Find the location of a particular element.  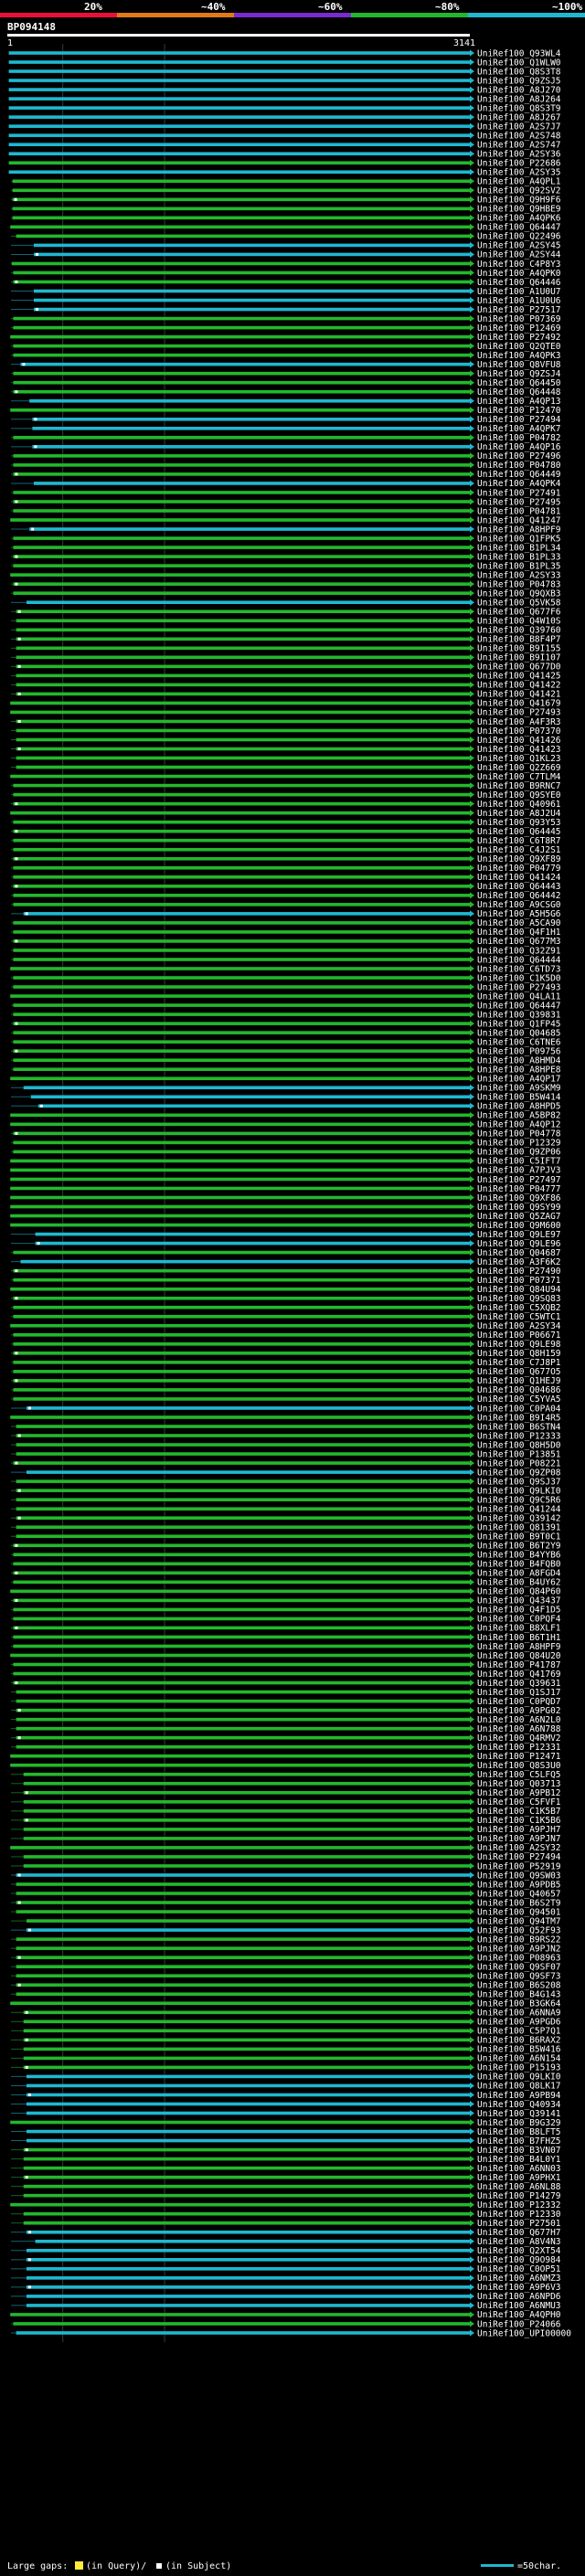

hit-label: UniRef100_B9G329 is located at coordinates (519, 2123).